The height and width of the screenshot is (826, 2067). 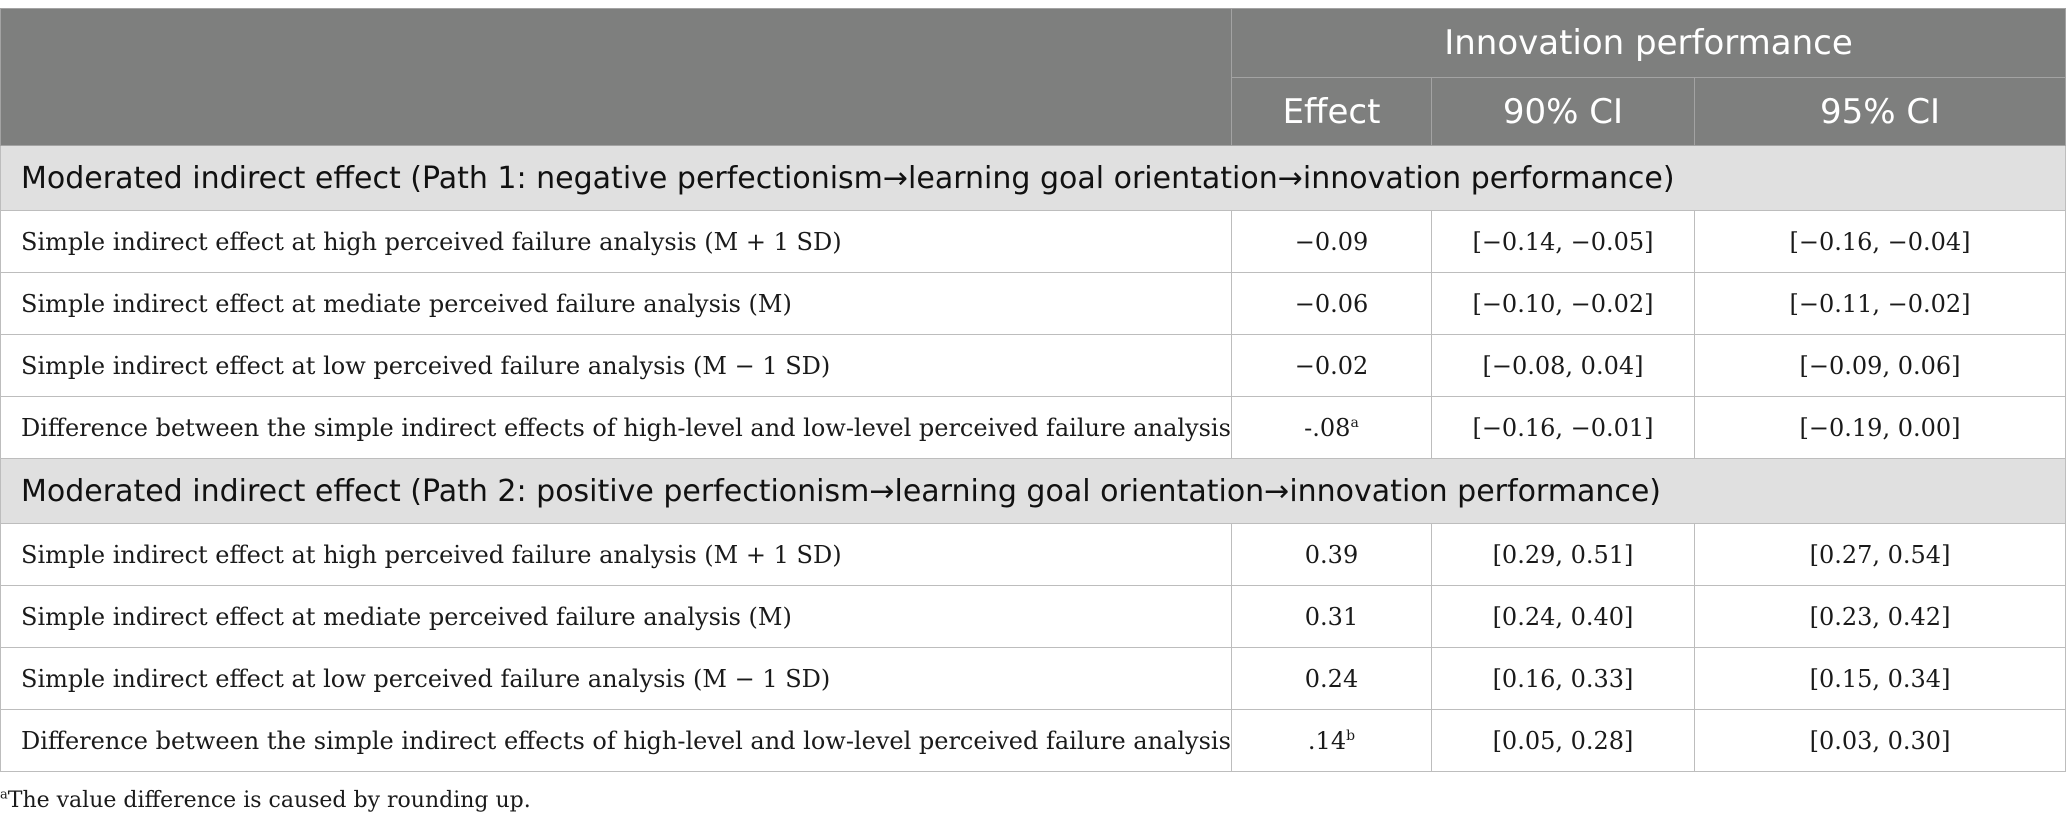 What do you see at coordinates (1354, 422) in the screenshot?
I see `effect-footnote-marker: a` at bounding box center [1354, 422].